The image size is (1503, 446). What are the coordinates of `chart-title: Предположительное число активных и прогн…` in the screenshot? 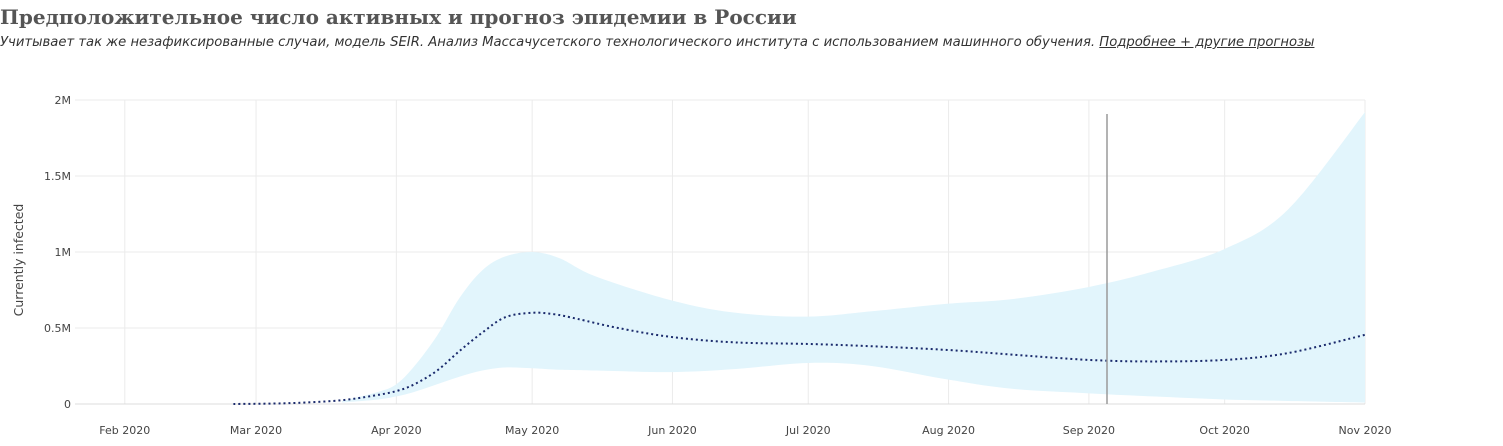 It's located at (398, 17).